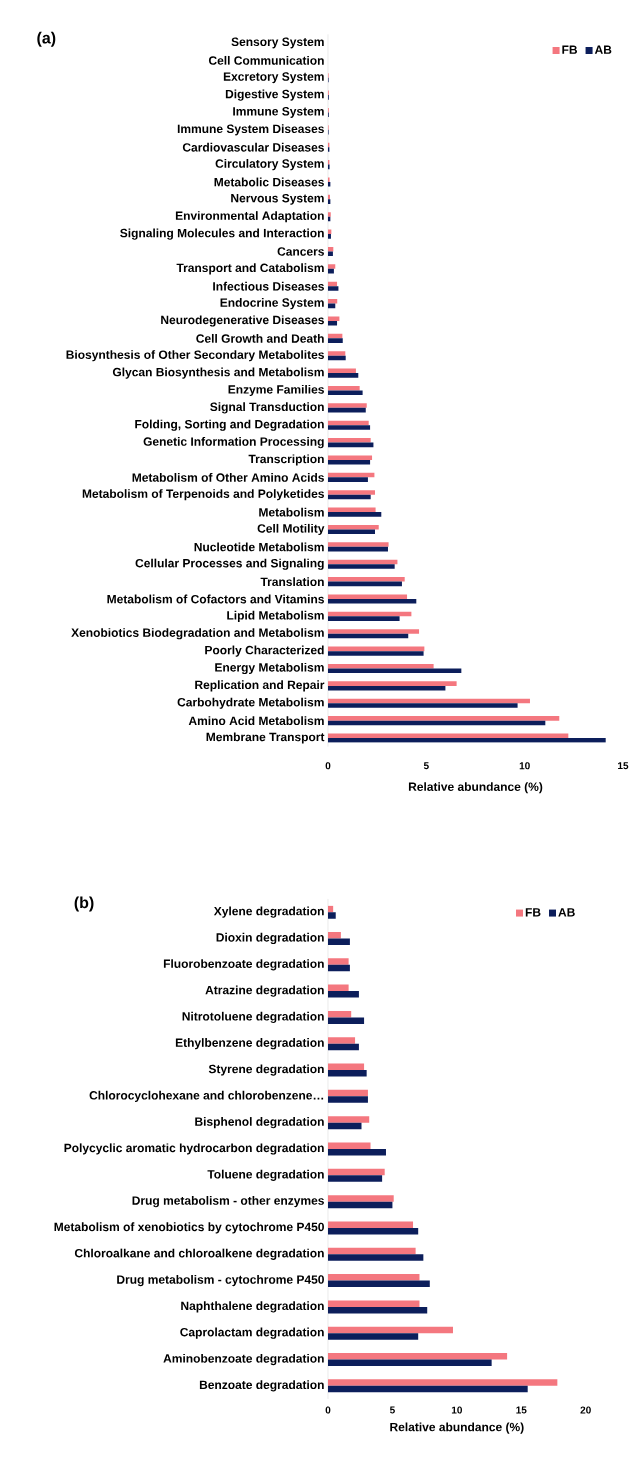  What do you see at coordinates (264, 651) in the screenshot?
I see `y-tick-label: Poorly Characterized` at bounding box center [264, 651].